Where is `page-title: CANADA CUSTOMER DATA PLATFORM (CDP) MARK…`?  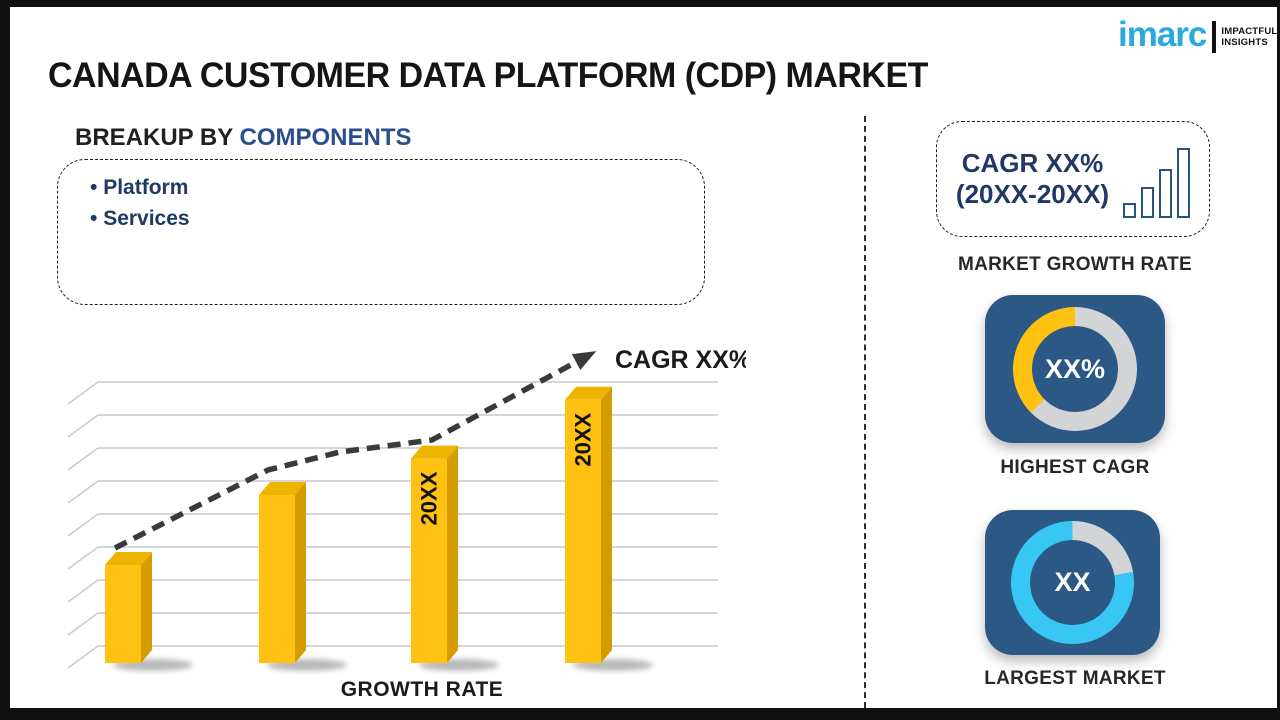 page-title: CANADA CUSTOMER DATA PLATFORM (CDP) MARK… is located at coordinates (488, 75).